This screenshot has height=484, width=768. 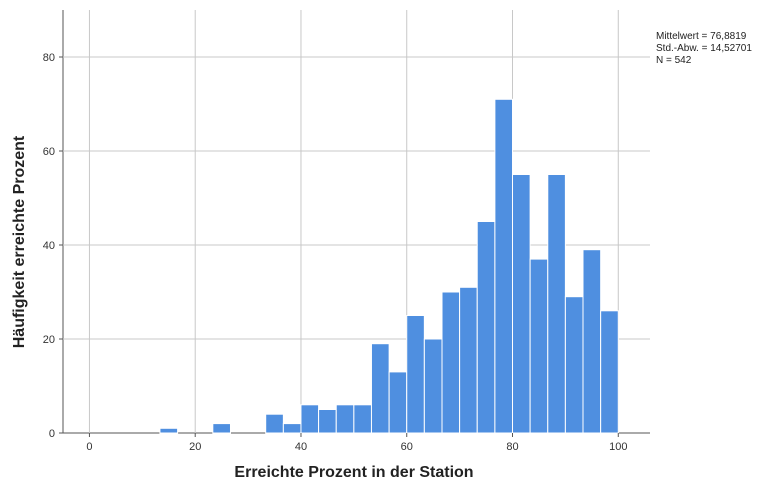 I want to click on n-label: N = 542, so click(x=674, y=60).